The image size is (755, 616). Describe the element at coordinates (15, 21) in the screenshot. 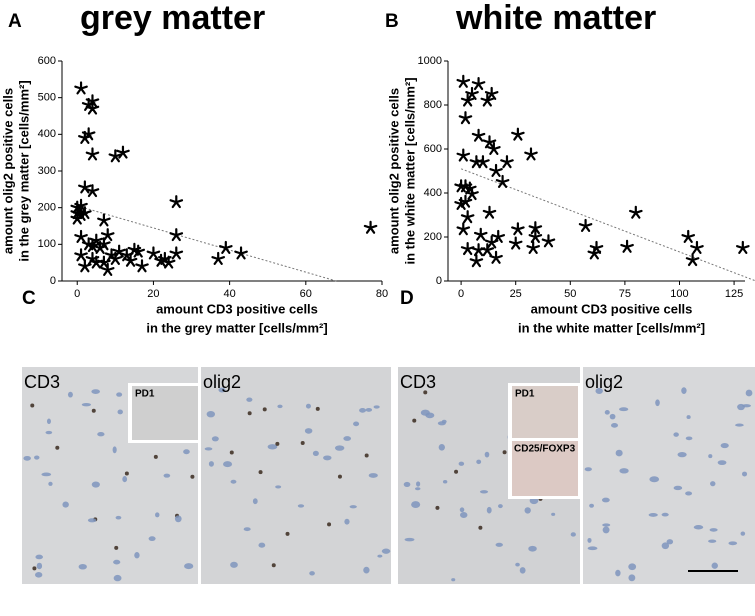

I see `panel-label: A` at that location.